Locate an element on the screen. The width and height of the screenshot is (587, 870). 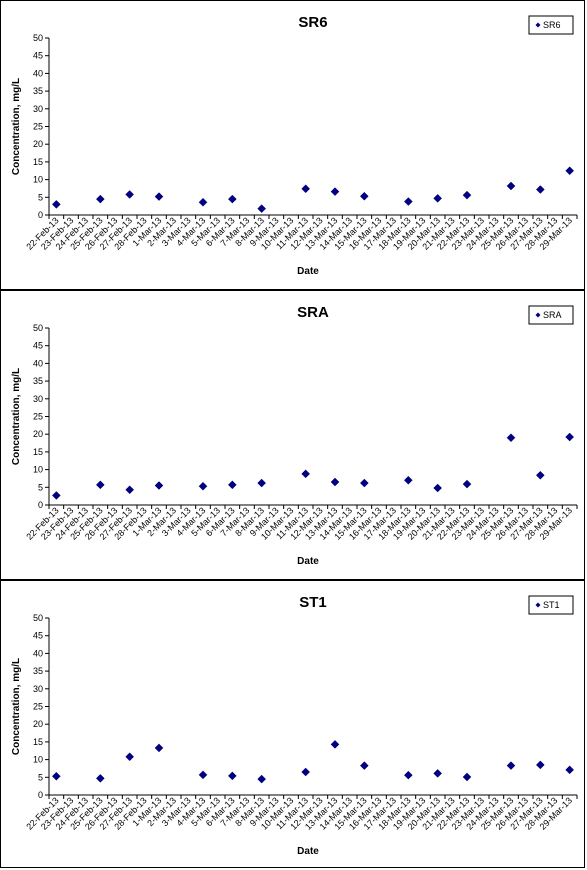
chart-title: SR6 is located at coordinates (312, 22).